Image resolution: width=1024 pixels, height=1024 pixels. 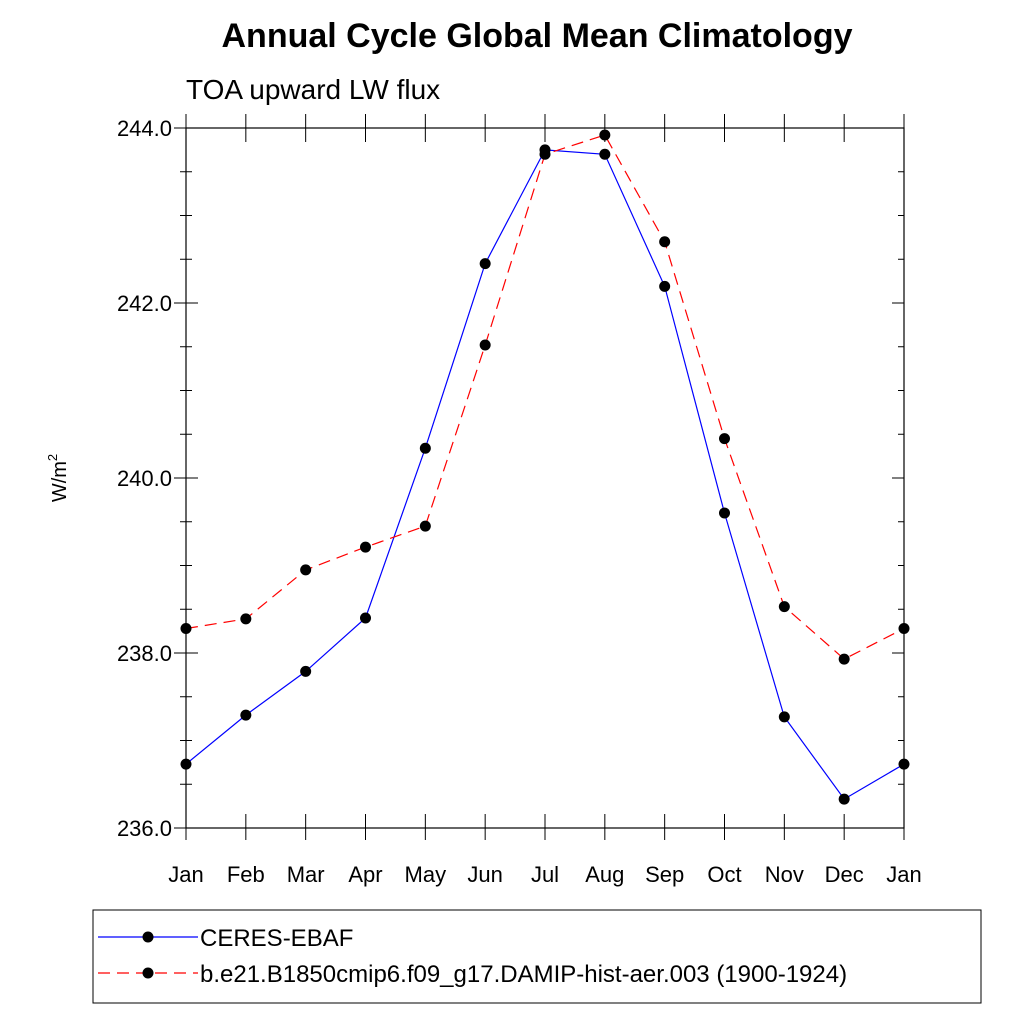 I want to click on svg-text: W/m2, so click(x=58, y=478).